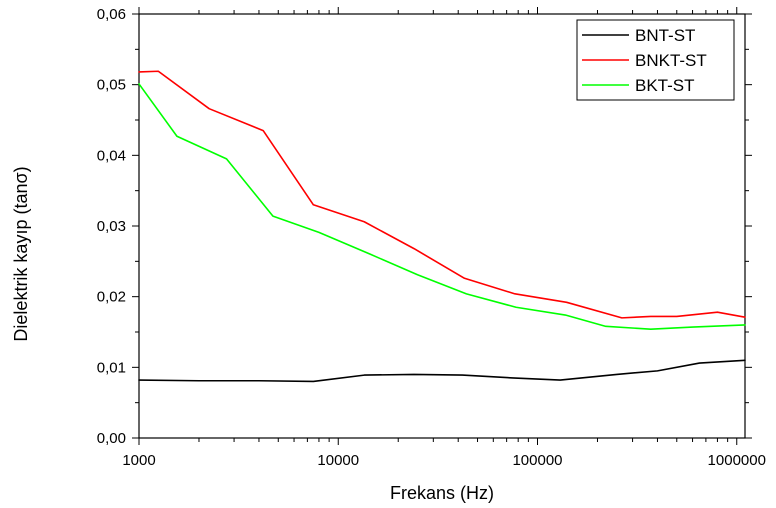 The height and width of the screenshot is (508, 776). Describe the element at coordinates (665, 35) in the screenshot. I see `legend-label: BNT-ST` at that location.